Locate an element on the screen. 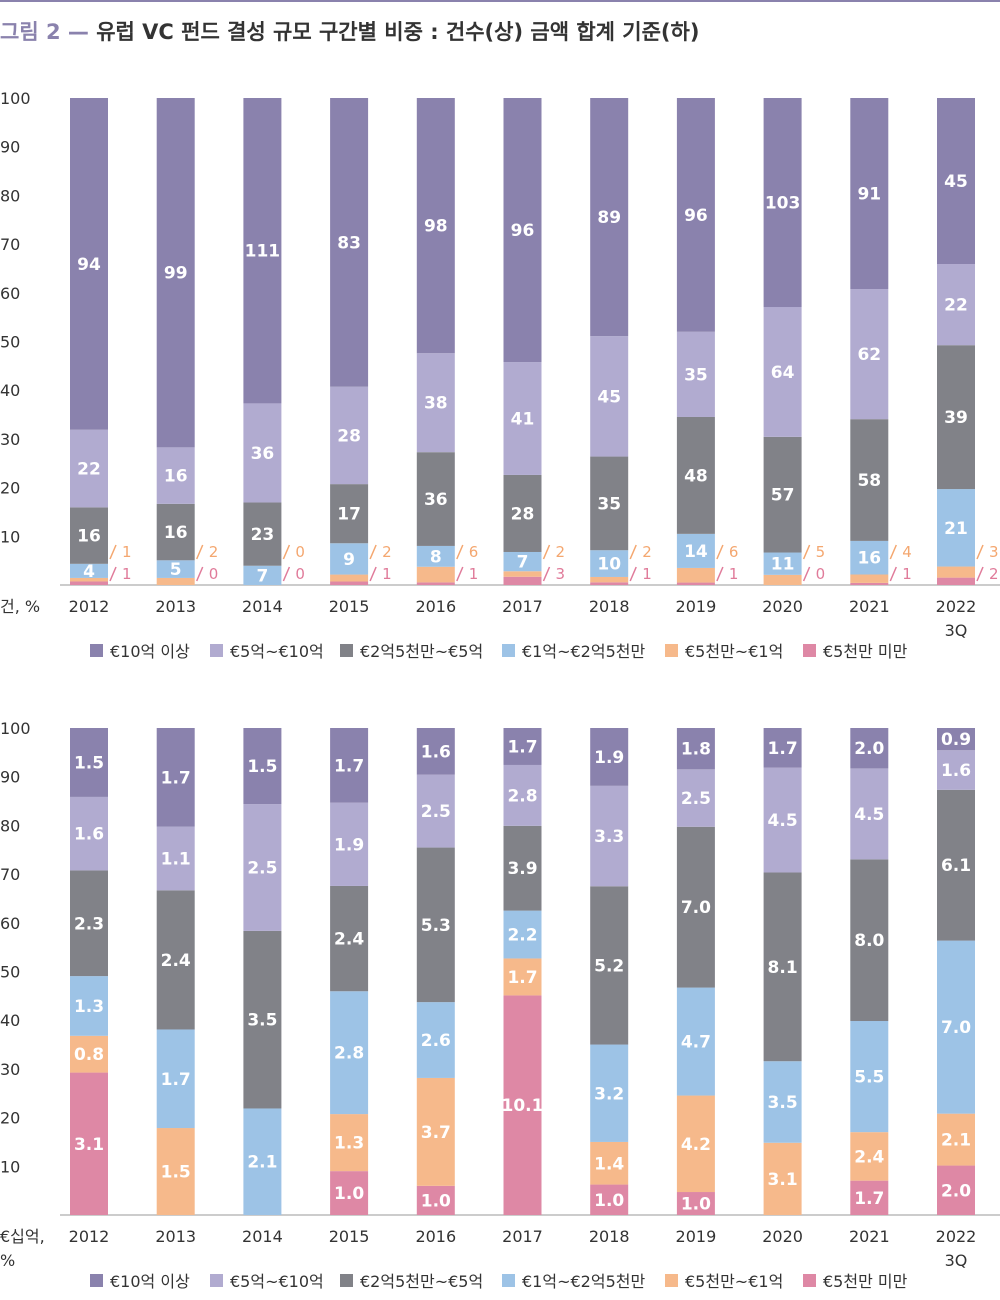 This screenshot has width=1000, height=1300. bar-group-2017: 10.1 1.7 2.2 3.9 2.8 1.7 2017 is located at coordinates (523, 987).